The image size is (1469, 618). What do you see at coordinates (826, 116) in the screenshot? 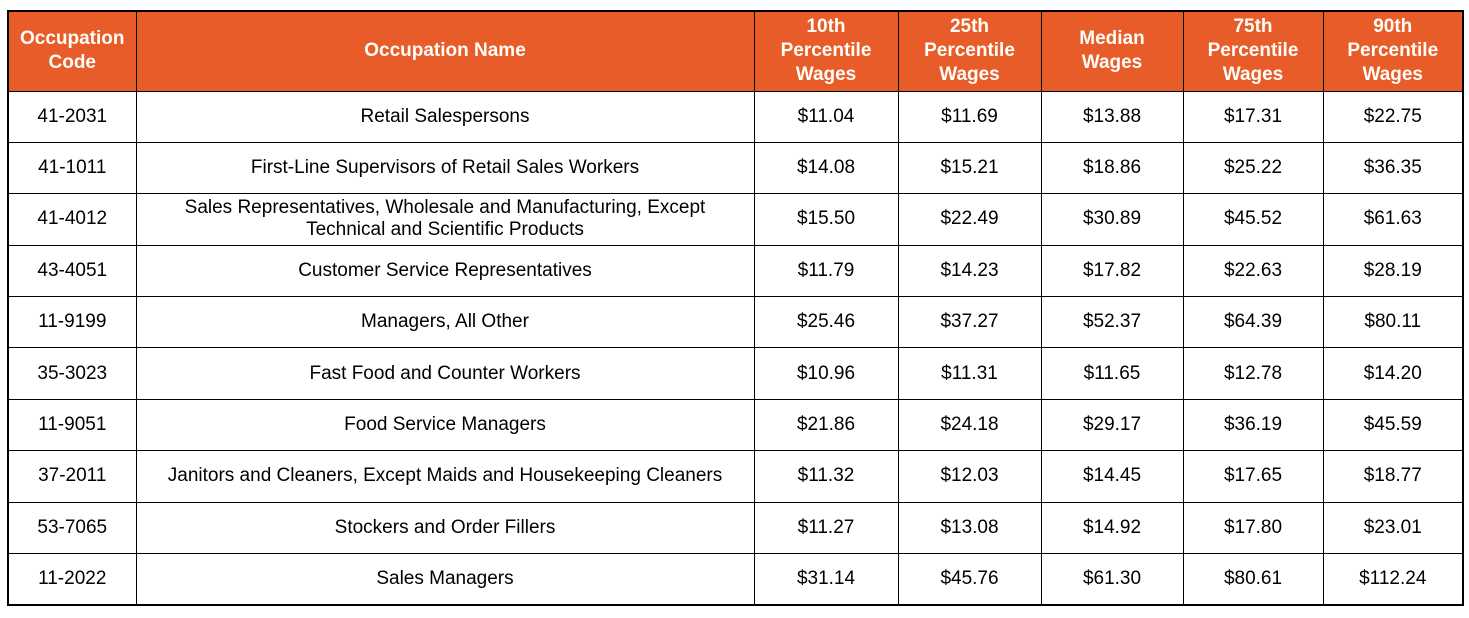
I see `cell-10th-percentile: $11.04` at bounding box center [826, 116].